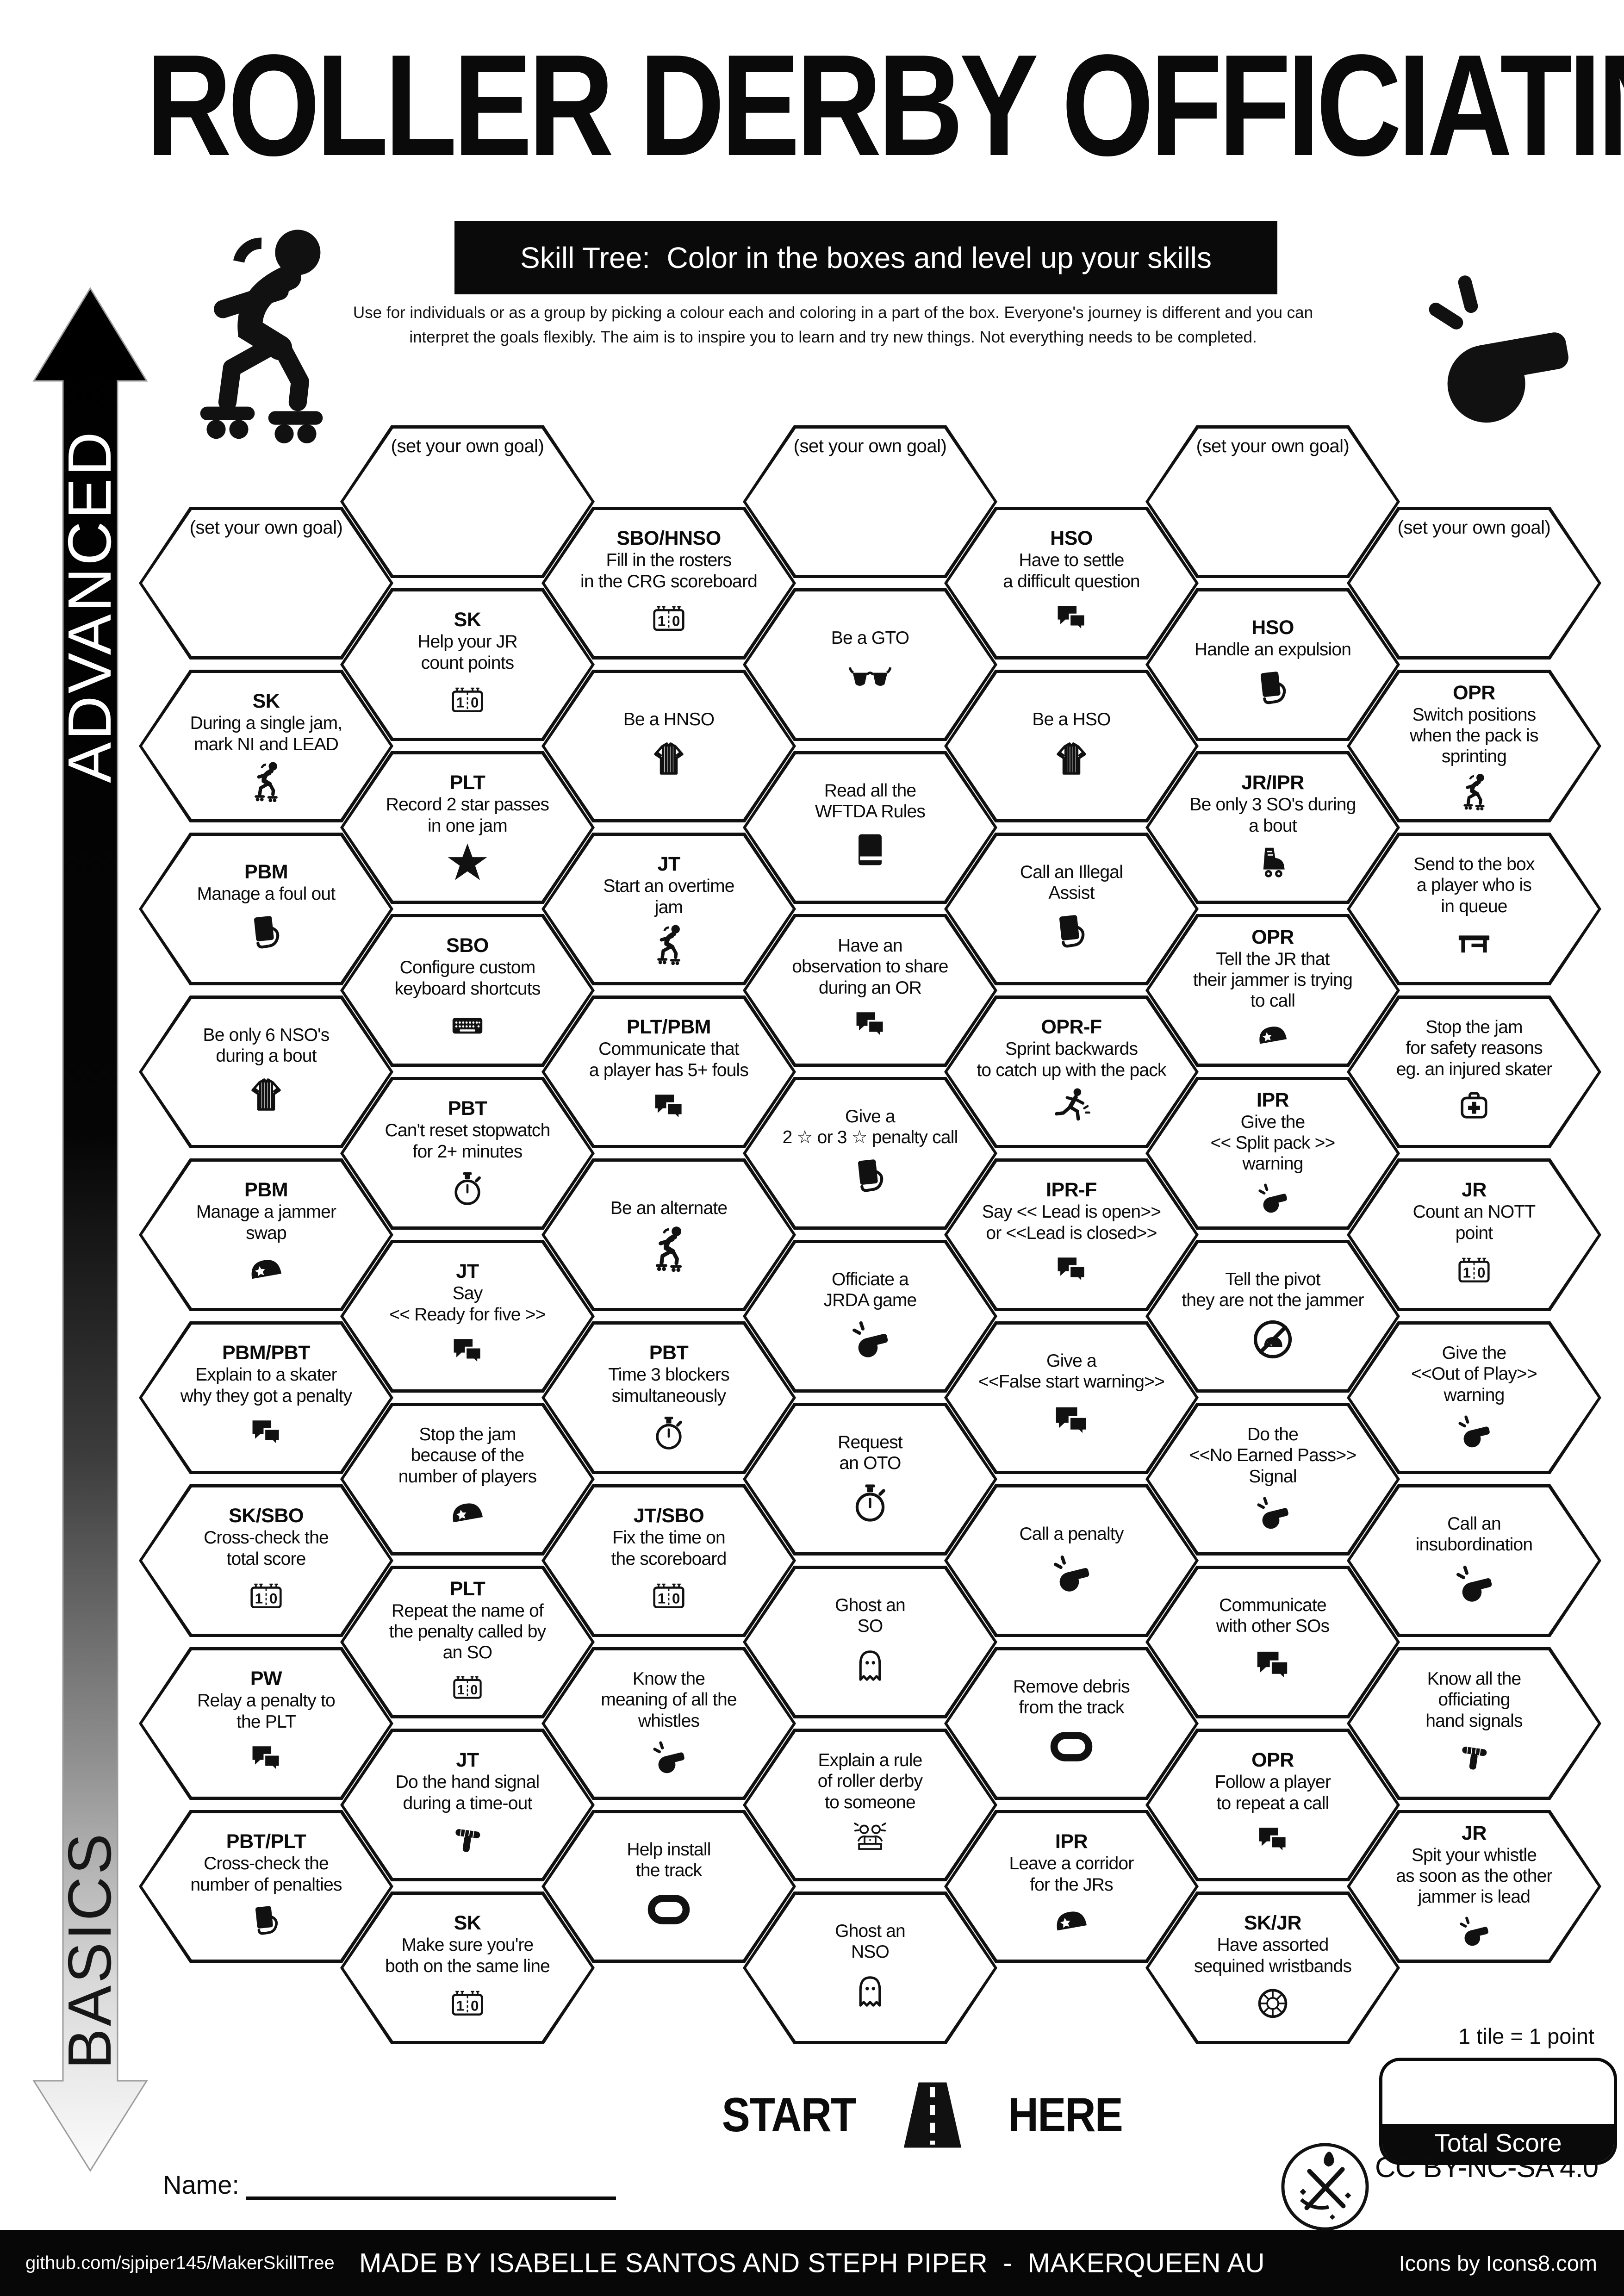  Describe the element at coordinates (668, 1560) in the screenshot. I see `hex-2-6: JT/SBO Fix the time on the scoreboard` at that location.